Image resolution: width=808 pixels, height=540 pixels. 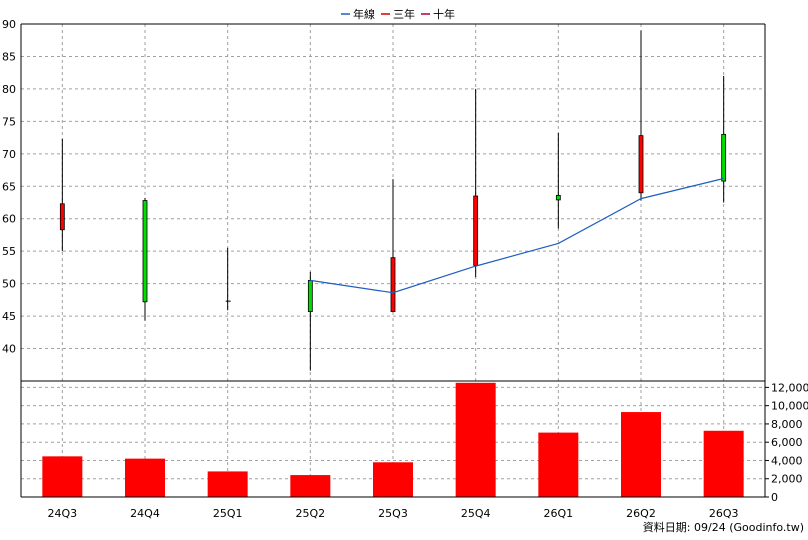 I want to click on price-tick-label: 80, so click(x=9, y=89).